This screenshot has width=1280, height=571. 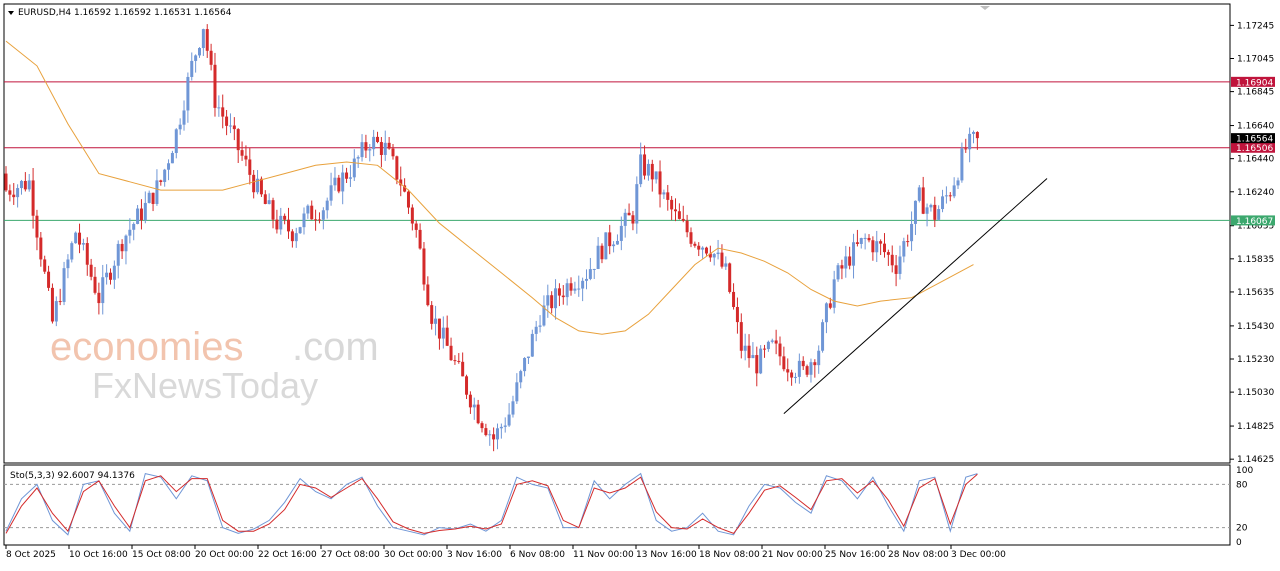 I want to click on scroll-marker-icon, so click(x=985, y=8).